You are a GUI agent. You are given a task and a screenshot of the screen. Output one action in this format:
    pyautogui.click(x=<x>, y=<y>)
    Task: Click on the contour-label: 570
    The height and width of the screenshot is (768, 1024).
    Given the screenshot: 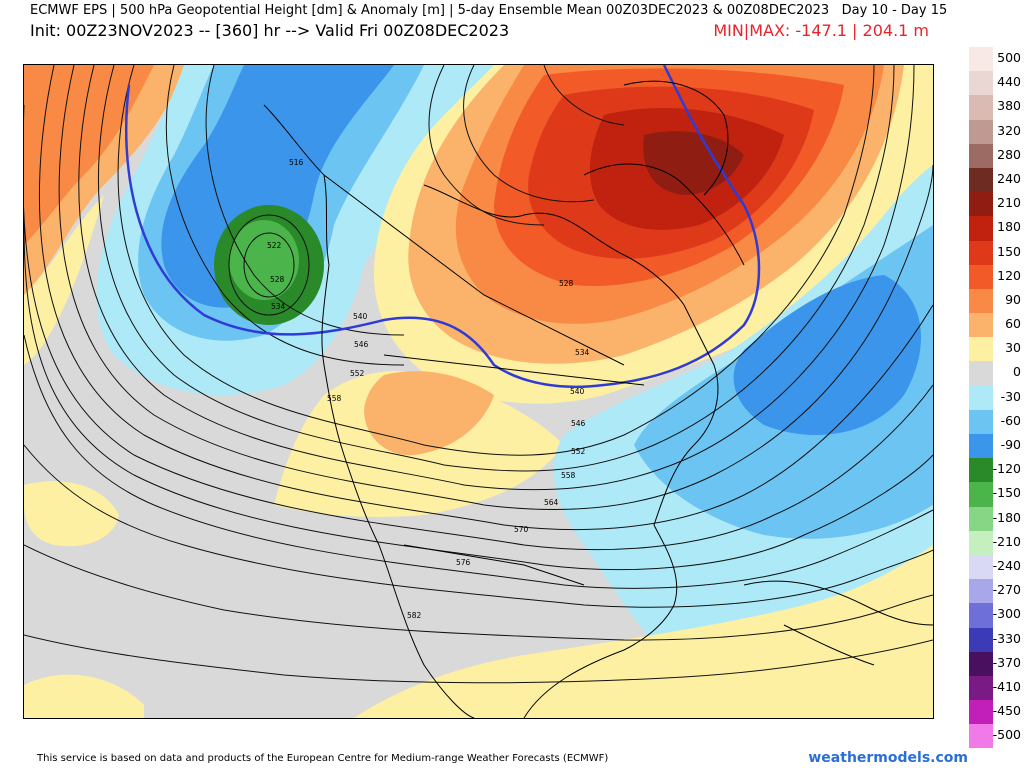 What is the action you would take?
    pyautogui.click(x=521, y=529)
    